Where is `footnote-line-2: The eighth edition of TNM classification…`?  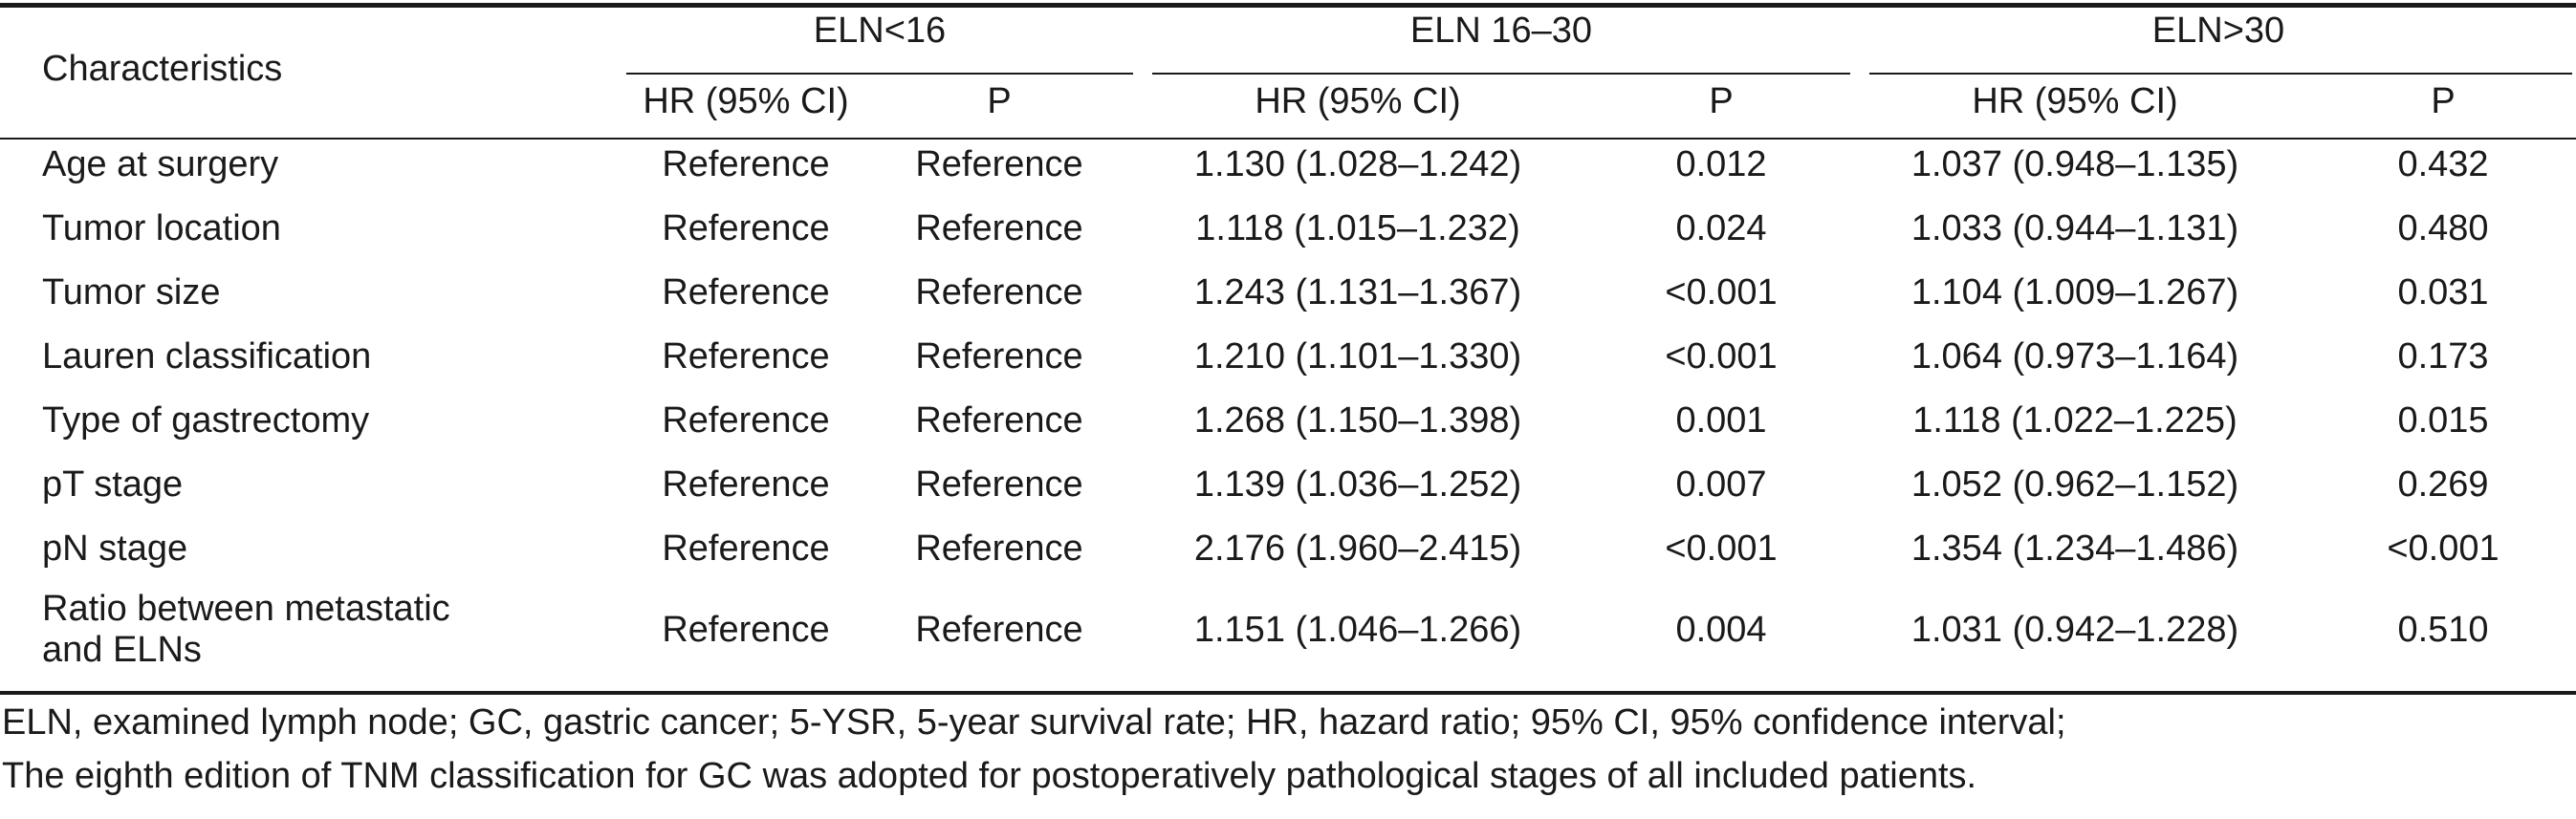 footnote-line-2: The eighth edition of TNM classification… is located at coordinates (989, 776).